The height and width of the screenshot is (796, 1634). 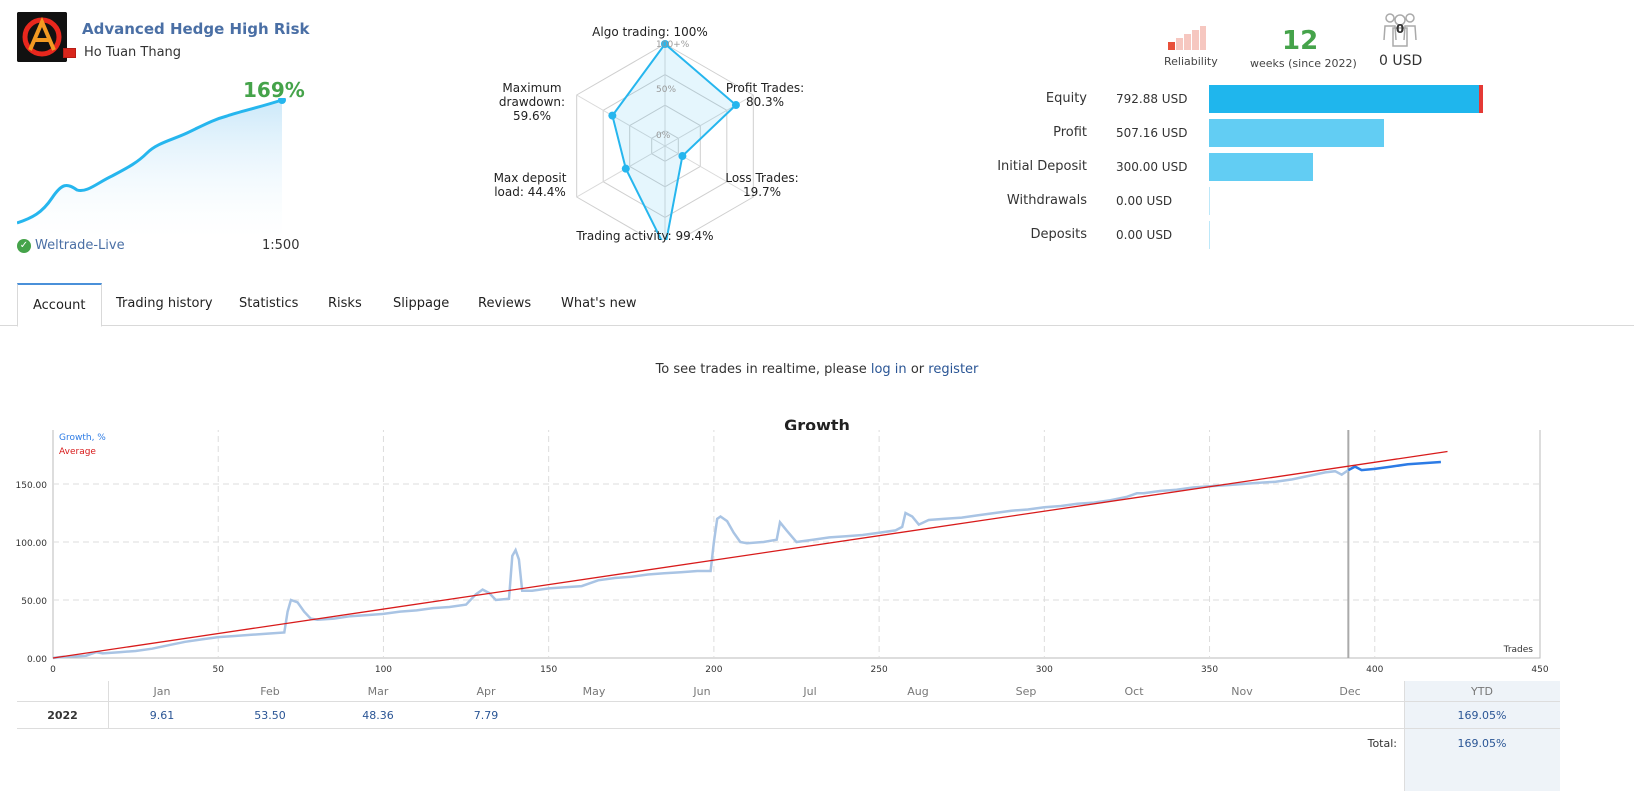 I want to click on table-row-year: 2022, so click(x=62, y=715).